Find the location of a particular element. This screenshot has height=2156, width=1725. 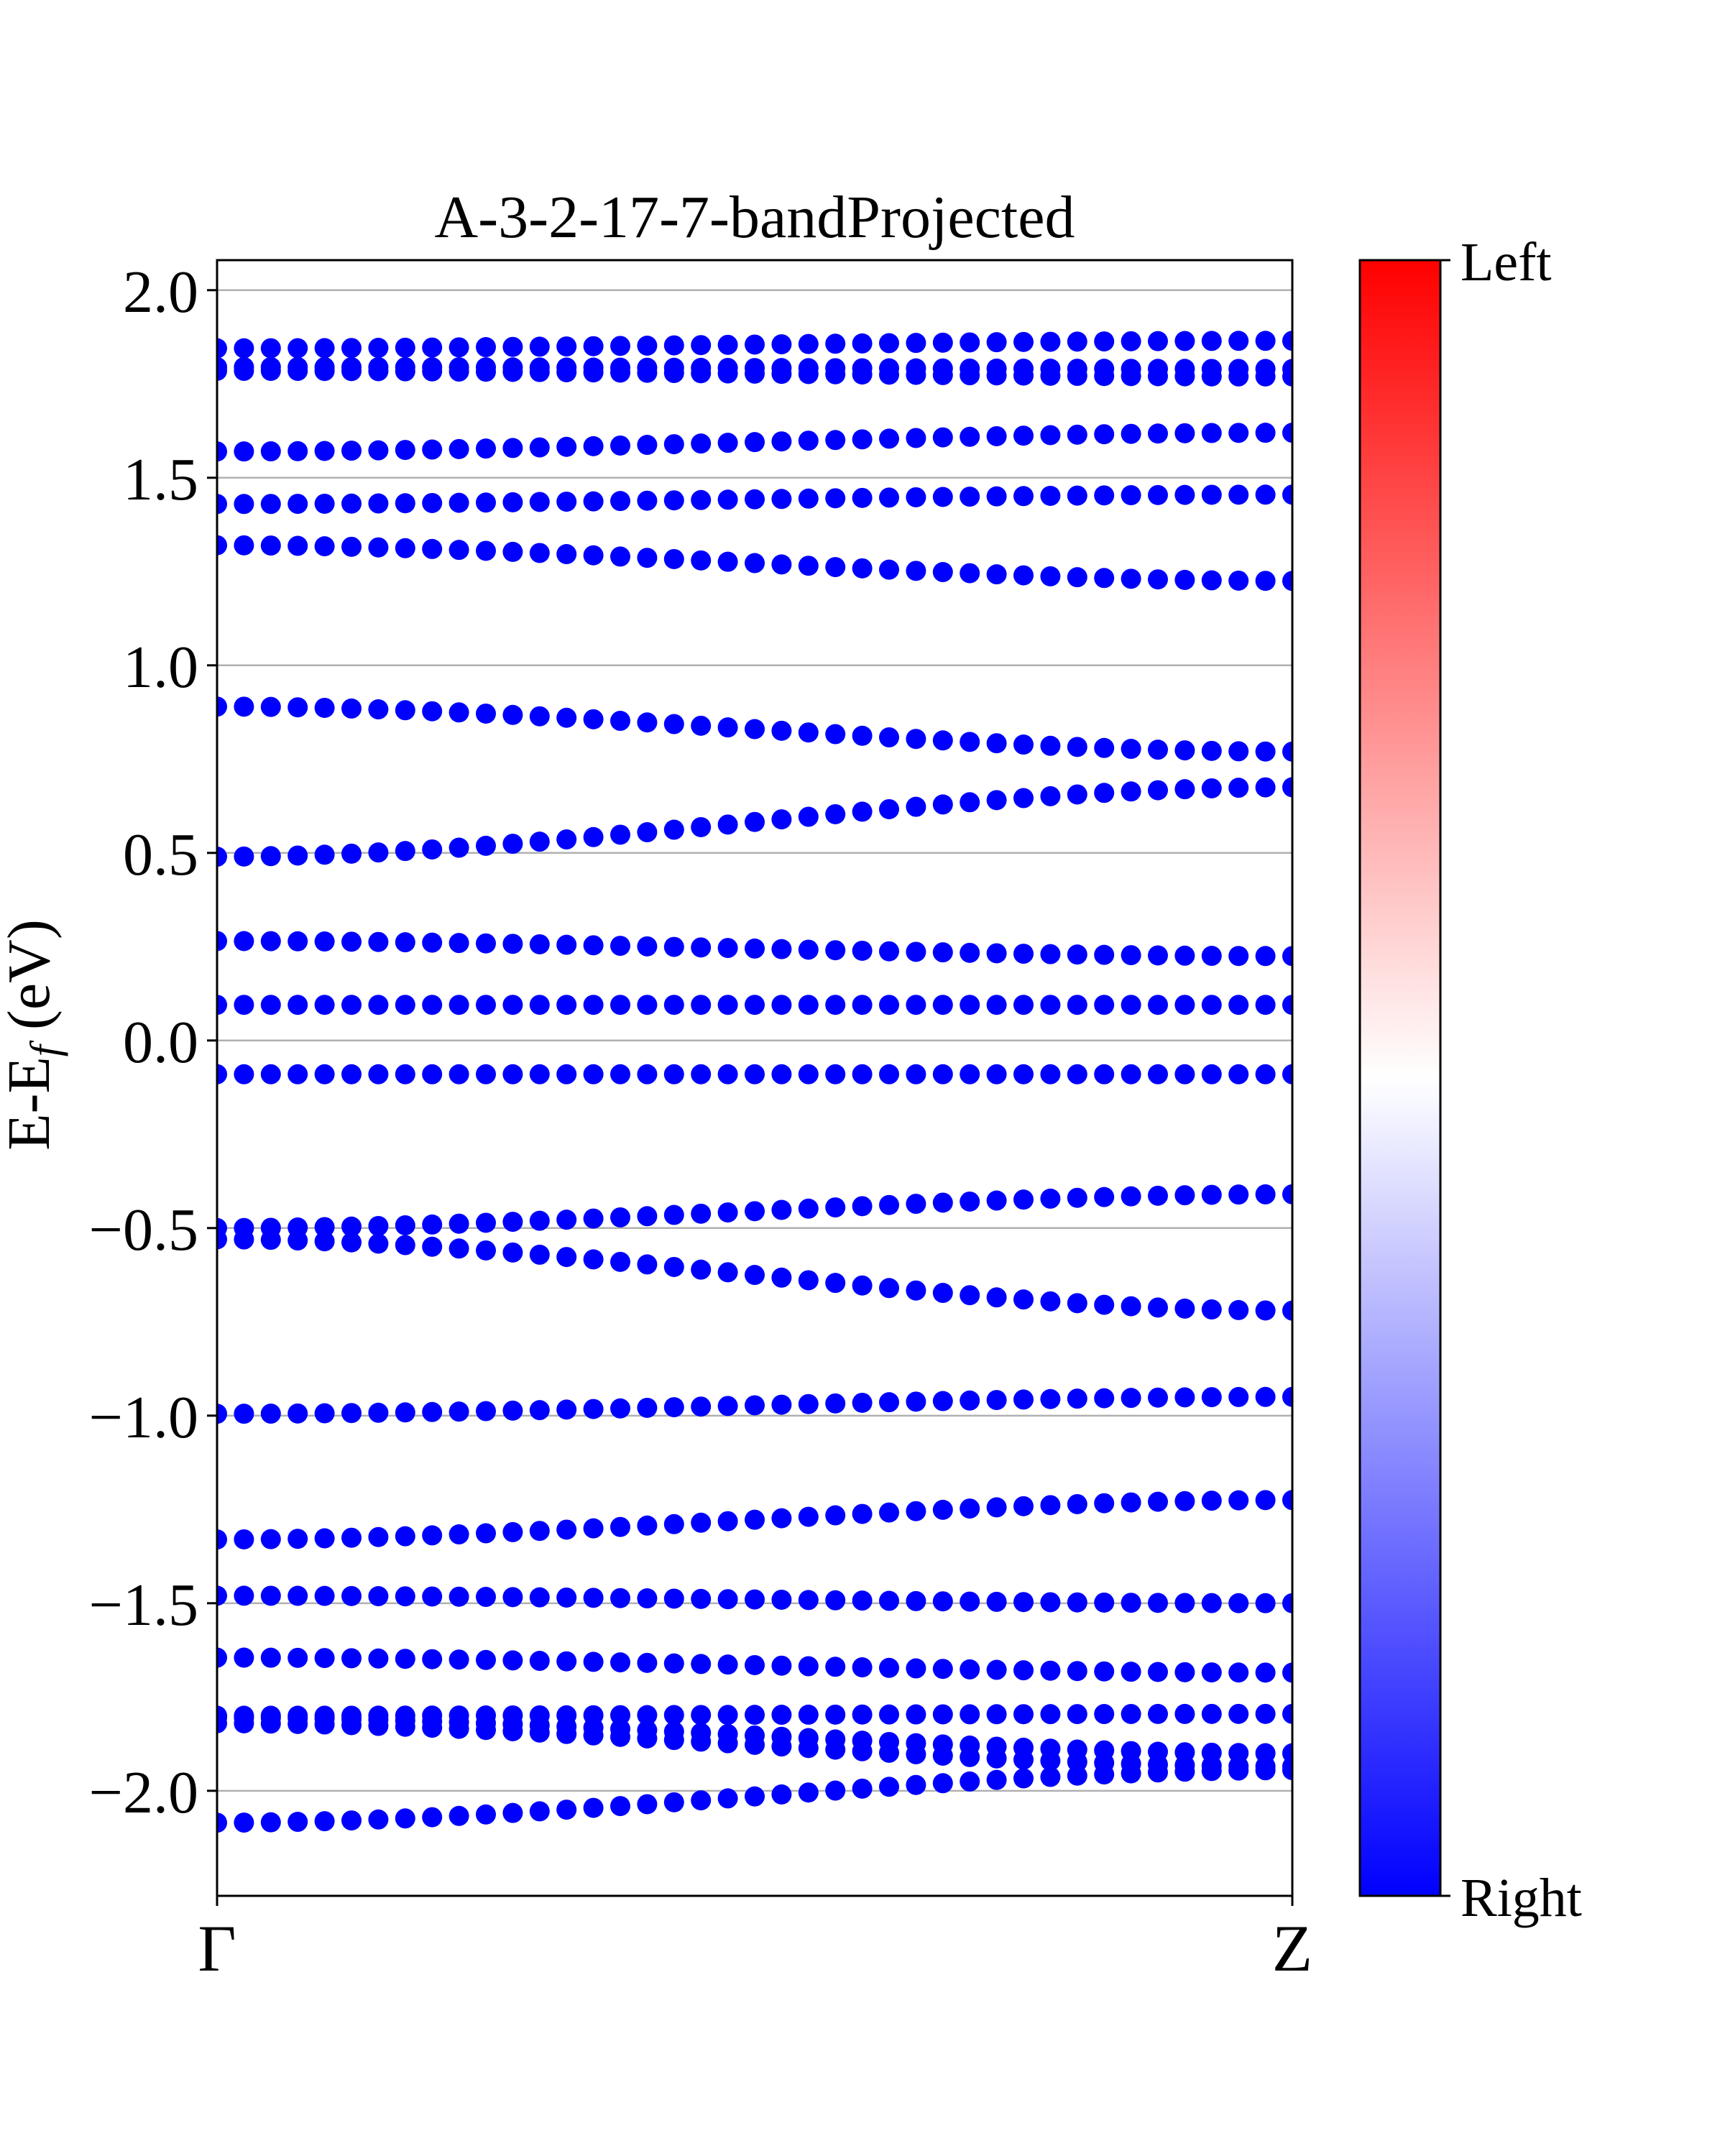

y-axis-label: E-Ef (eV) is located at coordinates (34, 1035).